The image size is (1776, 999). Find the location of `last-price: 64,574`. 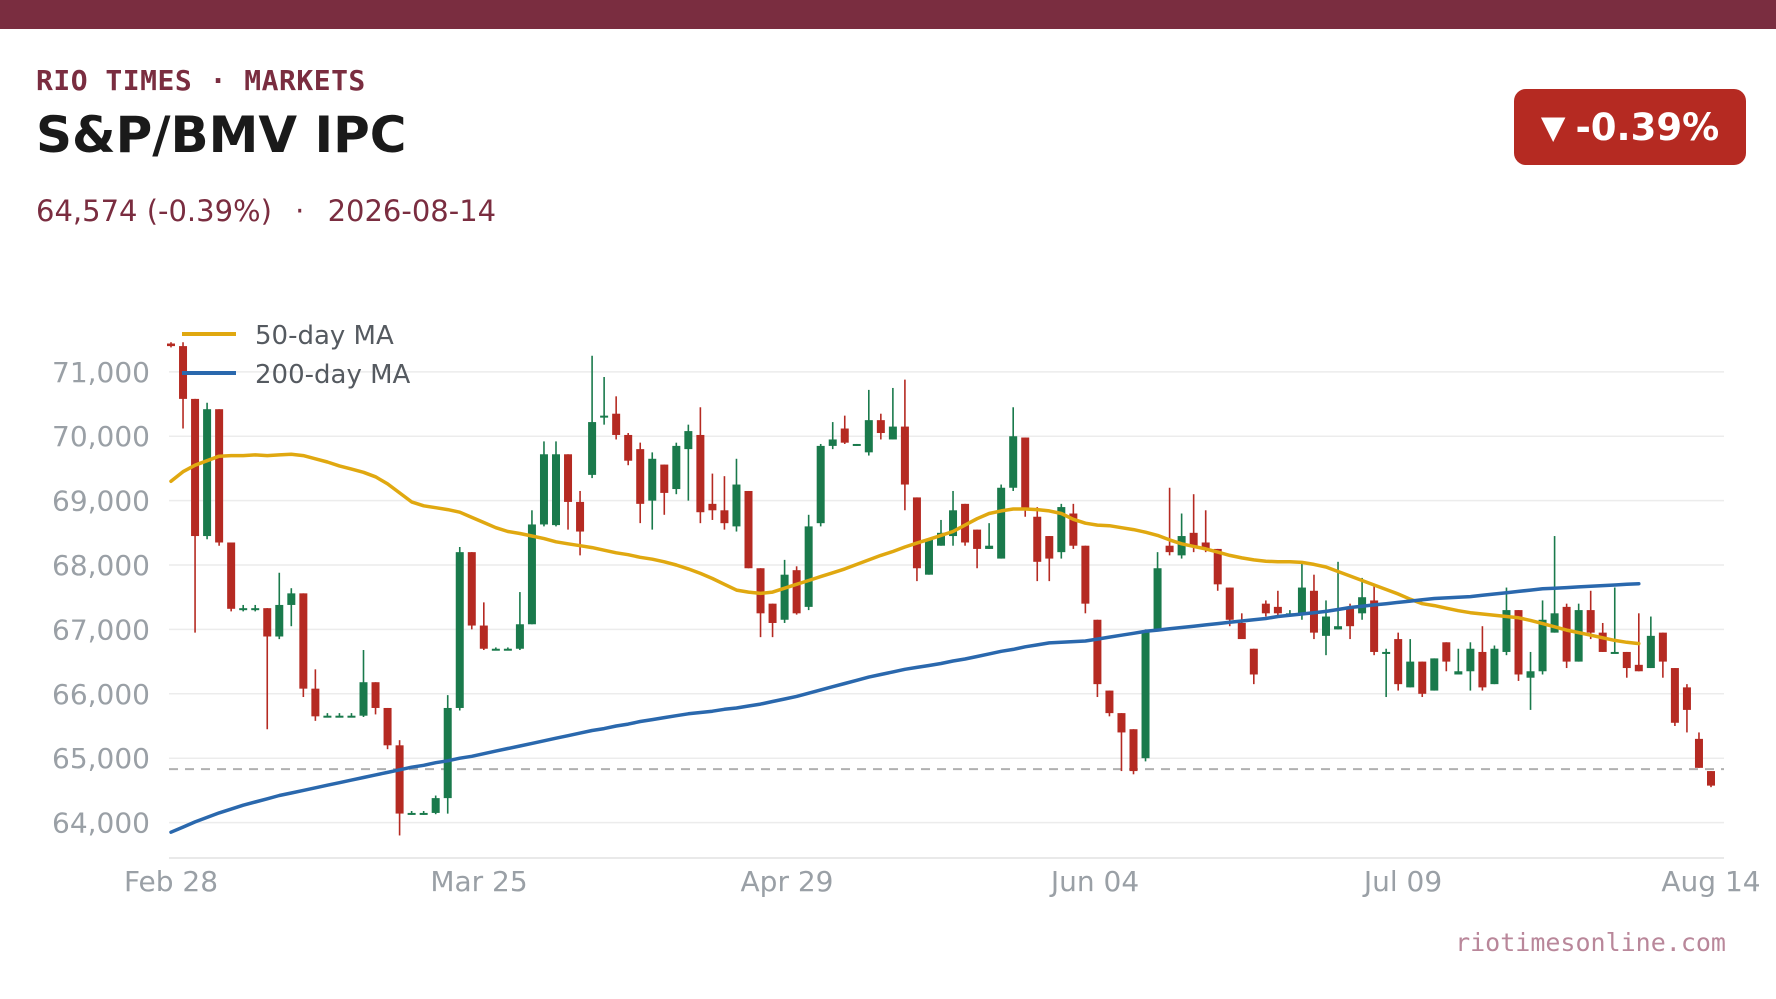

last-price: 64,574 is located at coordinates (87, 211).